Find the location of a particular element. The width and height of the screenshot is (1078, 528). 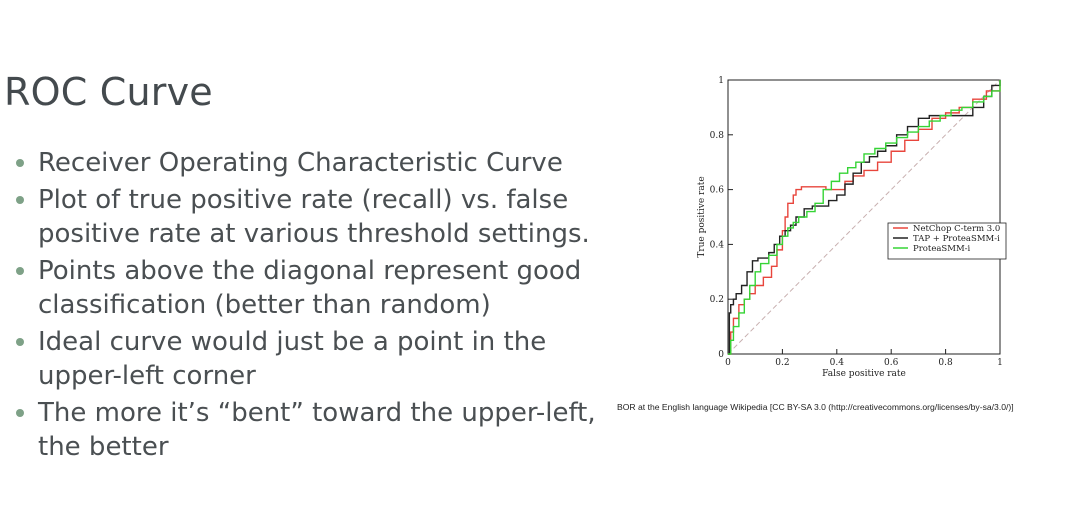

y-tick-label: 0.2 is located at coordinates (717, 300).